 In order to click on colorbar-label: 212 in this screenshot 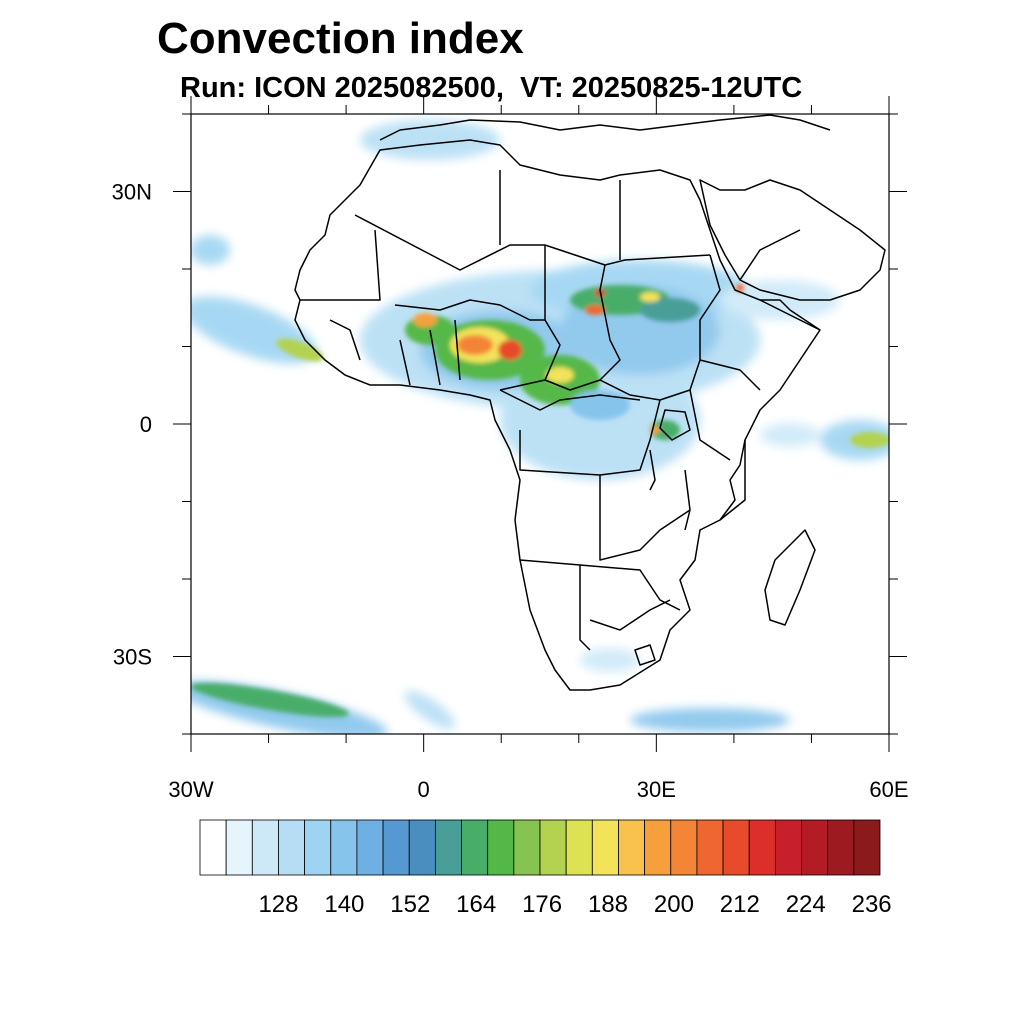, I will do `click(740, 904)`.